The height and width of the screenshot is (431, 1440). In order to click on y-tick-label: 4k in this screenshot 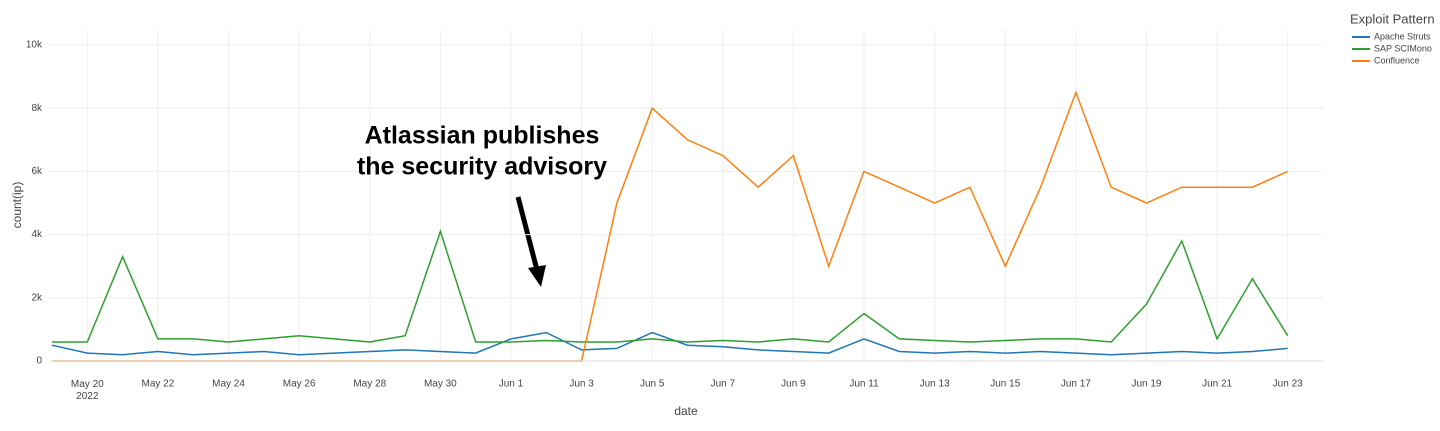, I will do `click(37, 234)`.